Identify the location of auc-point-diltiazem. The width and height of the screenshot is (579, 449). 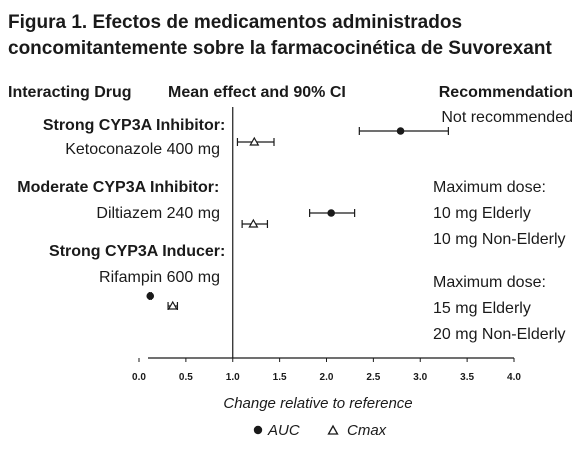
(332, 213).